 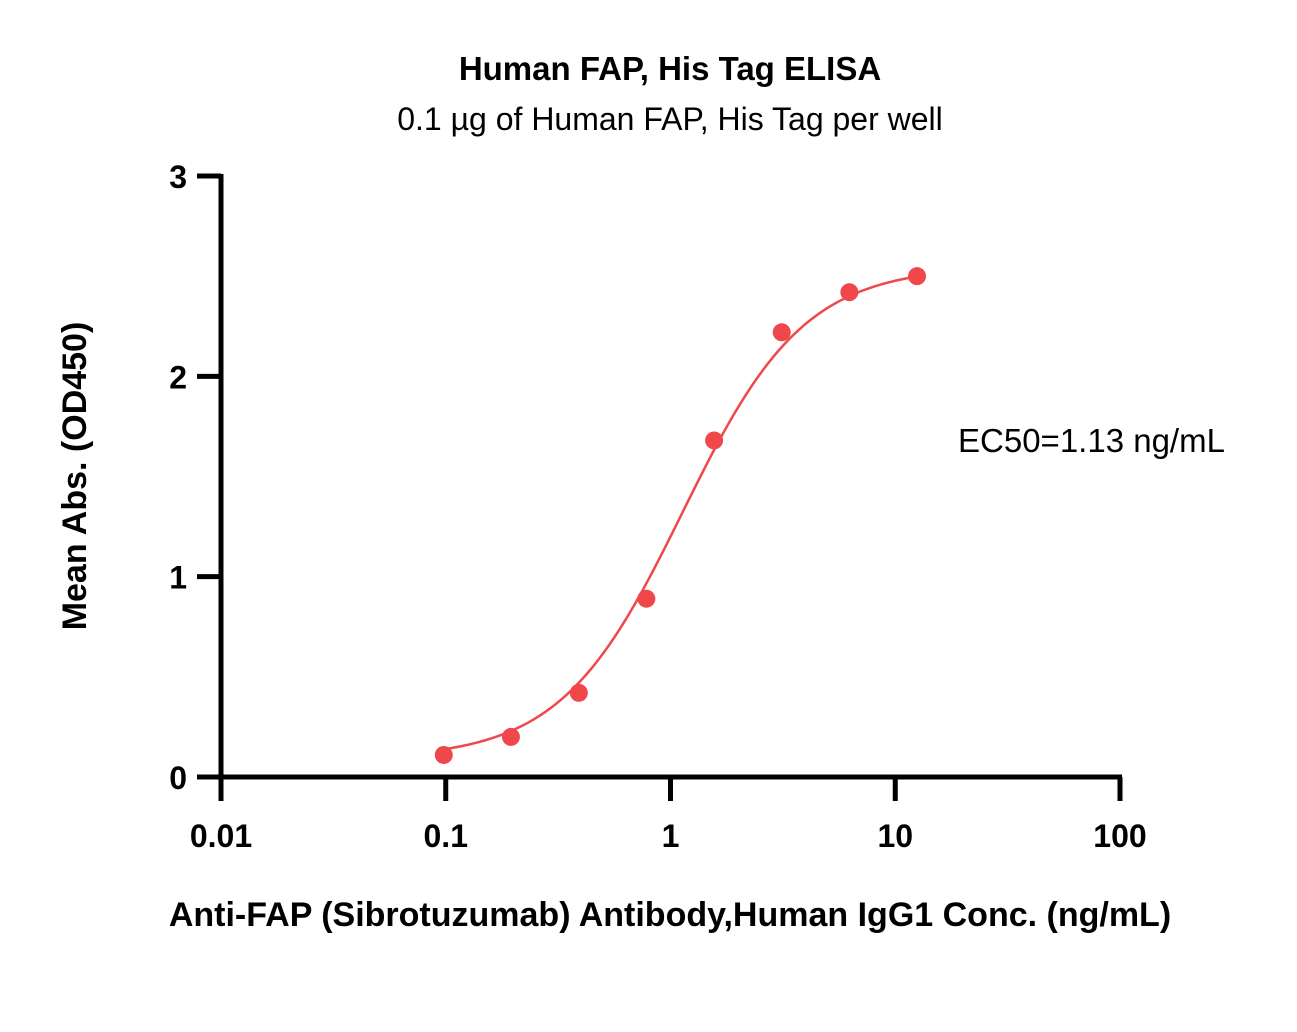 What do you see at coordinates (1091, 440) in the screenshot?
I see `ec50-annotation: EC50=1.13 ng/mL` at bounding box center [1091, 440].